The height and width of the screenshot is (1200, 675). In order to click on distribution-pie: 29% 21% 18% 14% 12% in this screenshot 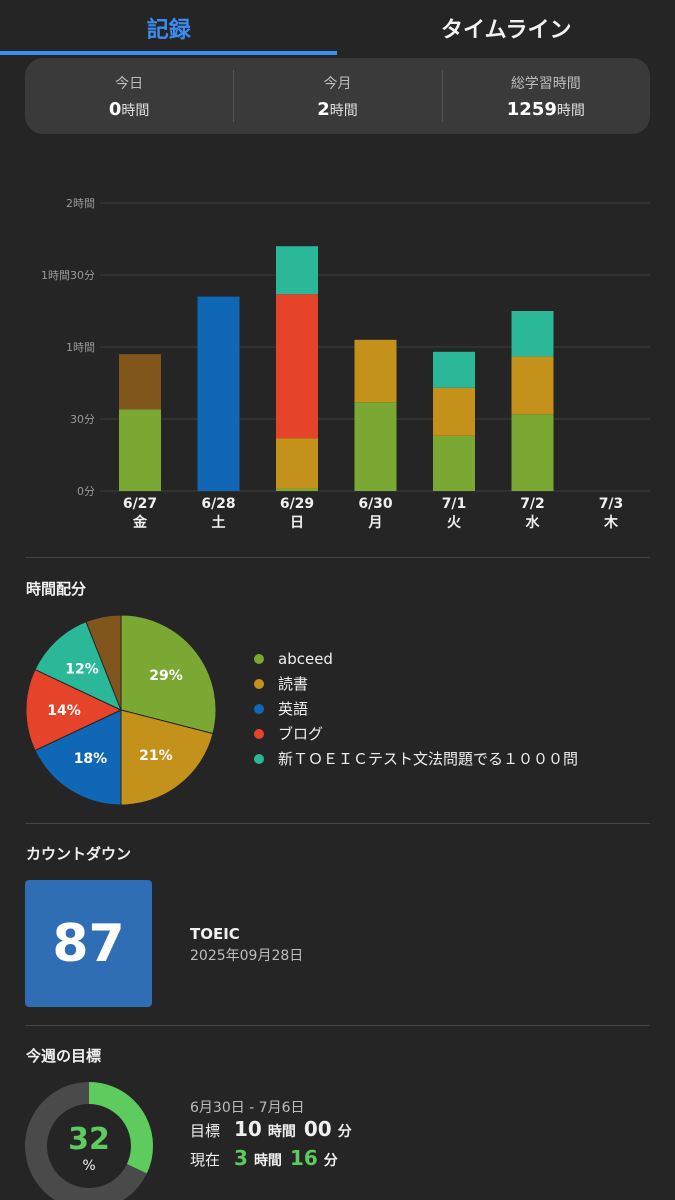, I will do `click(121, 710)`.